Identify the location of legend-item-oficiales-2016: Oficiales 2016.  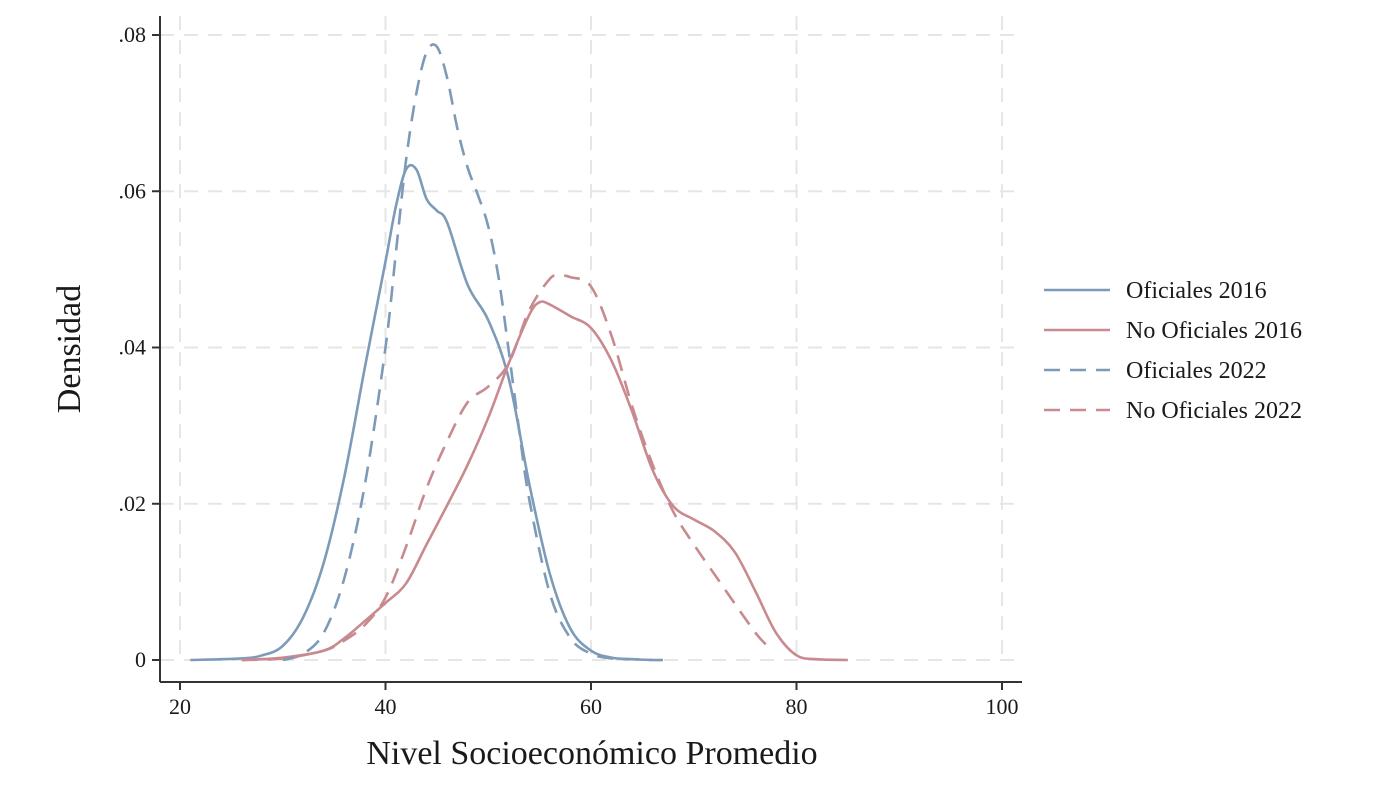
(1155, 291).